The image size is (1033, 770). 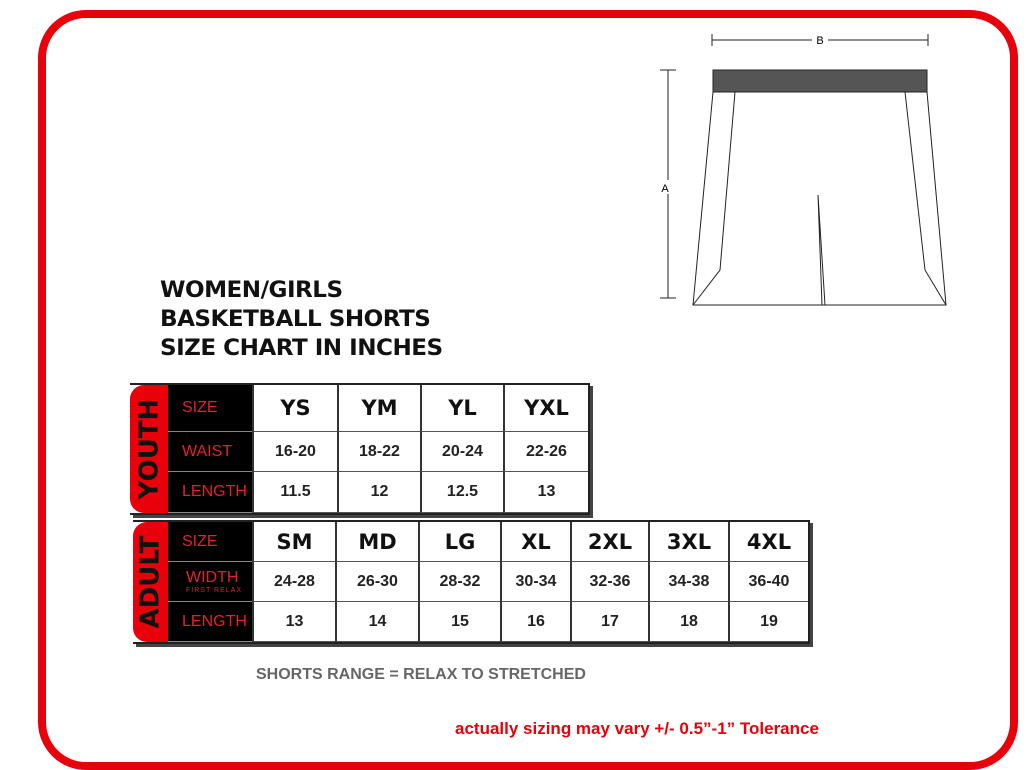 I want to click on size-cell: SM, so click(x=293, y=542).